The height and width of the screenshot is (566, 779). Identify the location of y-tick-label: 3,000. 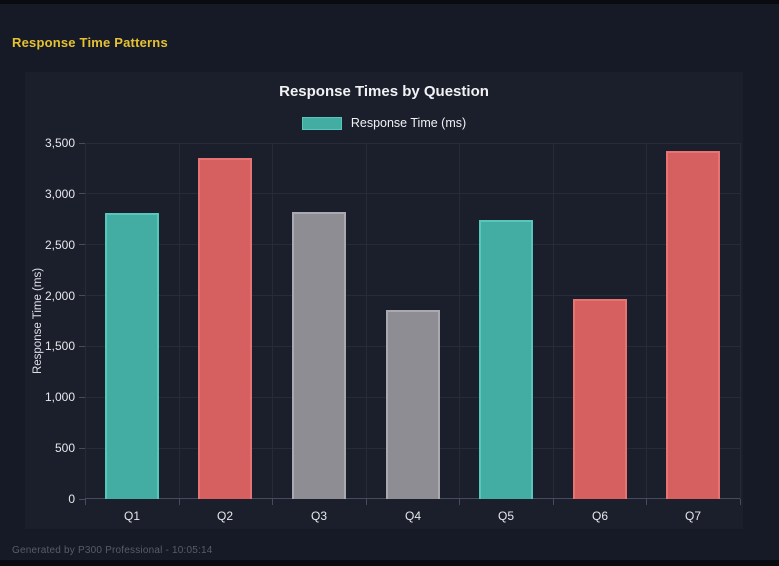
(59, 193).